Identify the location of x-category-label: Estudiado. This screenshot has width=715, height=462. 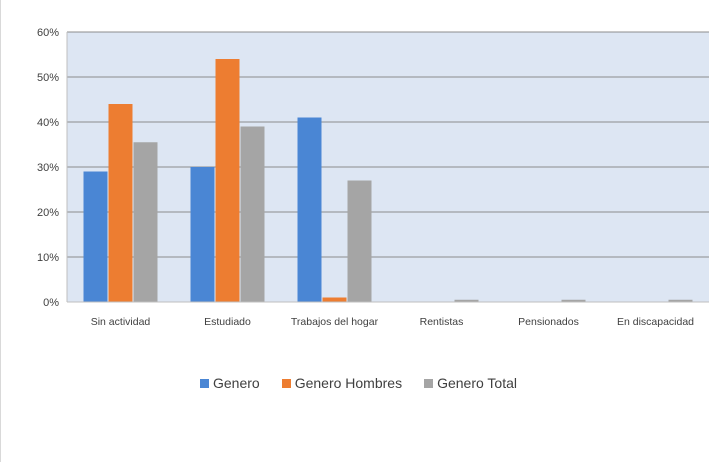
(227, 322).